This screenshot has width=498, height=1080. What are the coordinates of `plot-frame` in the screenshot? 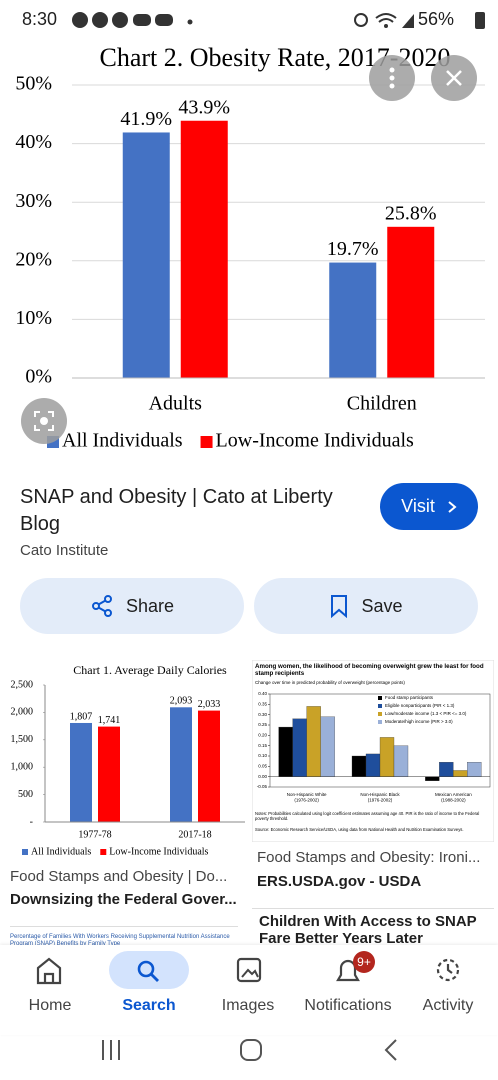 It's located at (380, 740).